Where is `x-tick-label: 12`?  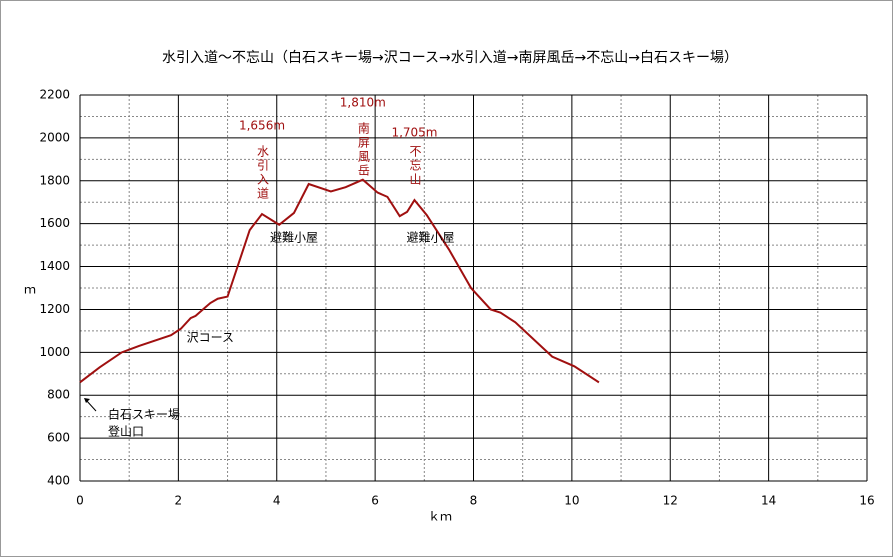 x-tick-label: 12 is located at coordinates (670, 501).